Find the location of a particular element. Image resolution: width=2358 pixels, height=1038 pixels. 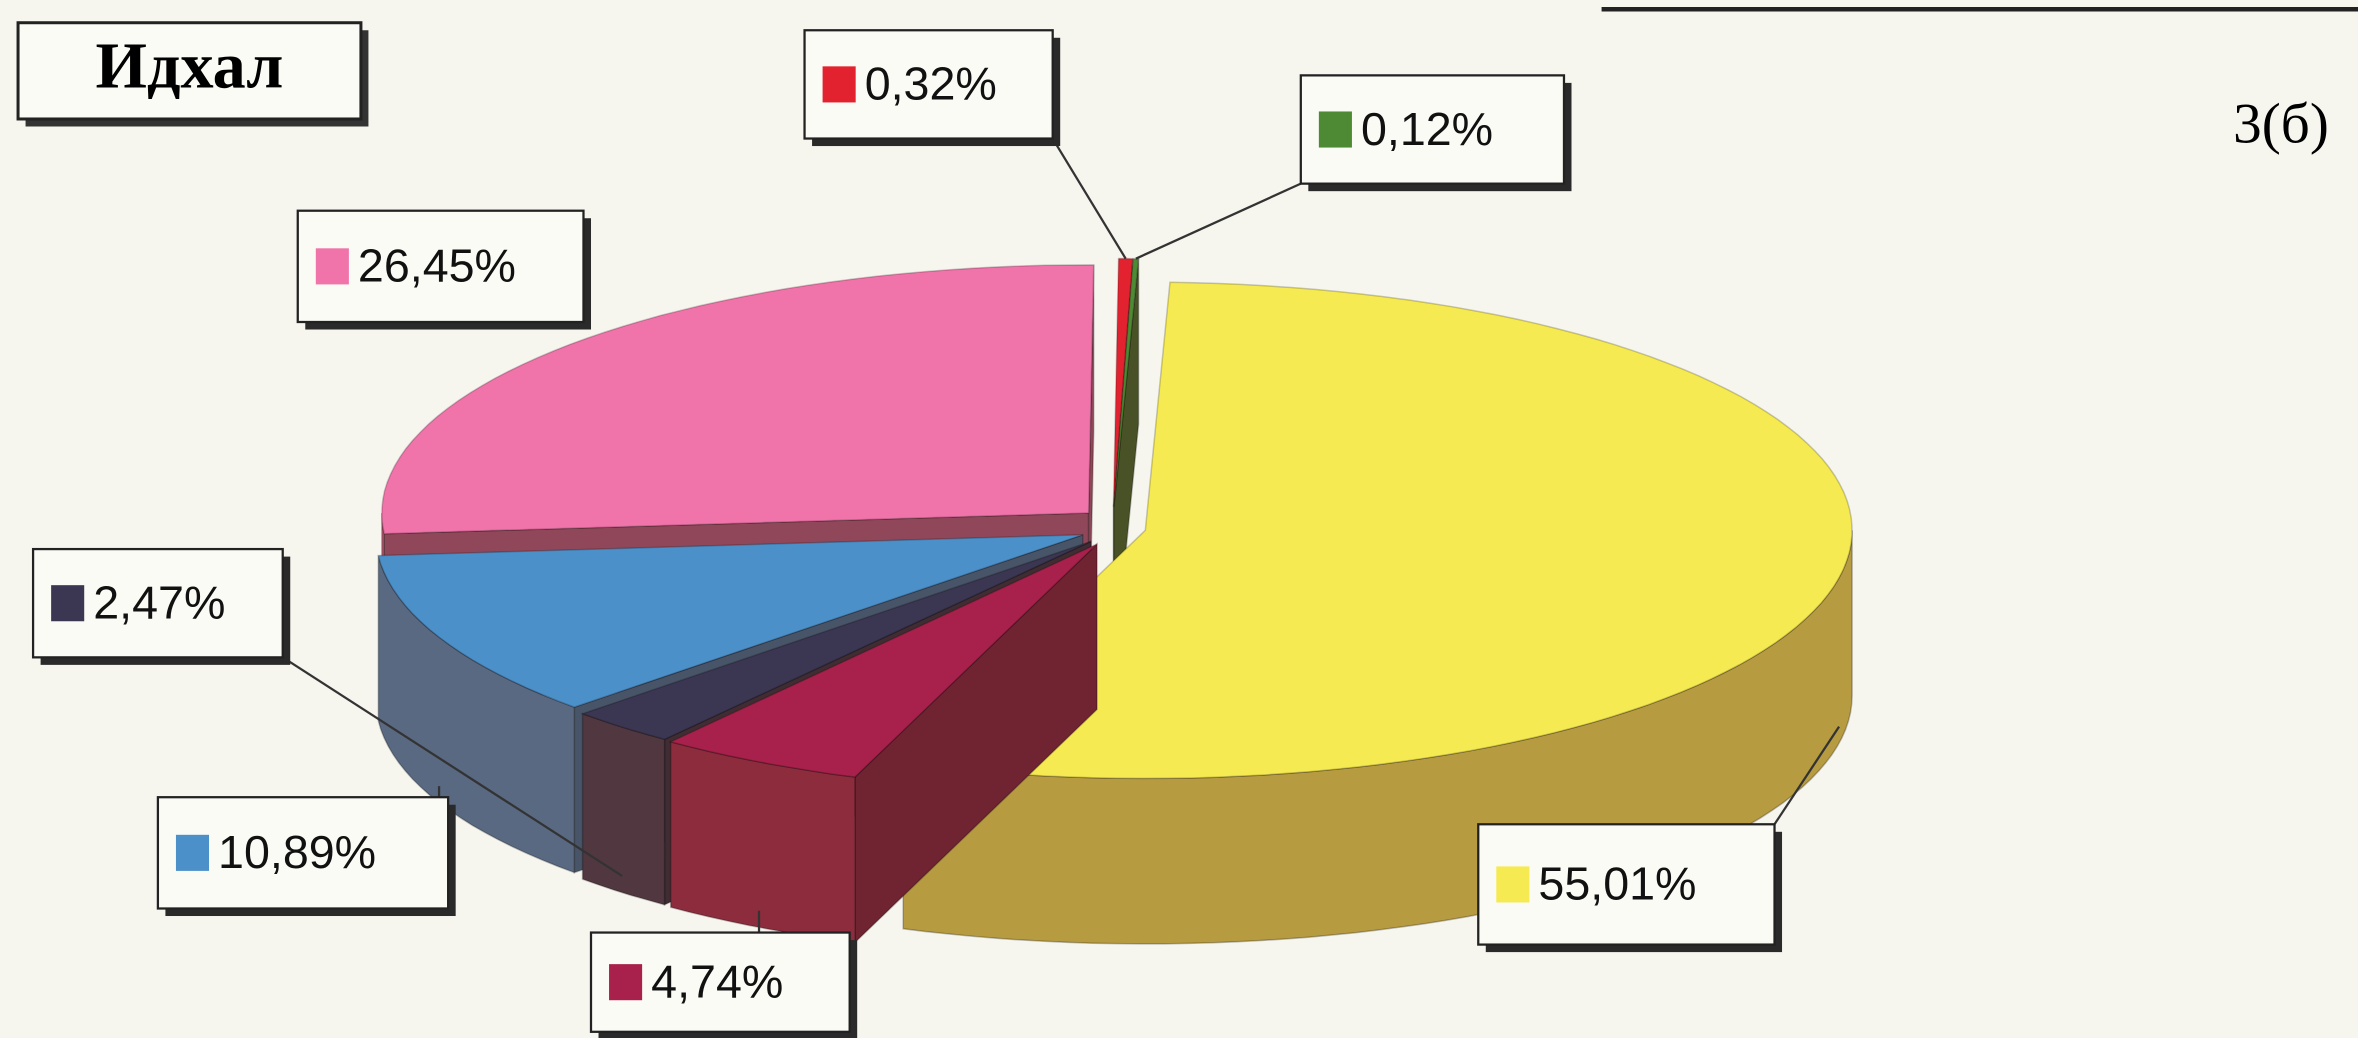

title-box is located at coordinates (189, 71).